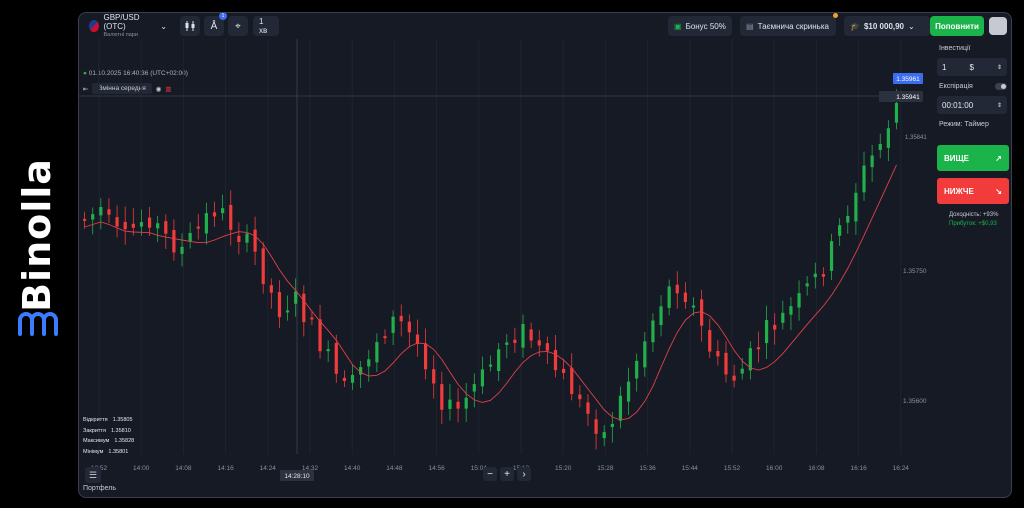 This screenshot has width=1024, height=508. What do you see at coordinates (479, 468) in the screenshot?
I see `x-tick-label: 15:04` at bounding box center [479, 468].